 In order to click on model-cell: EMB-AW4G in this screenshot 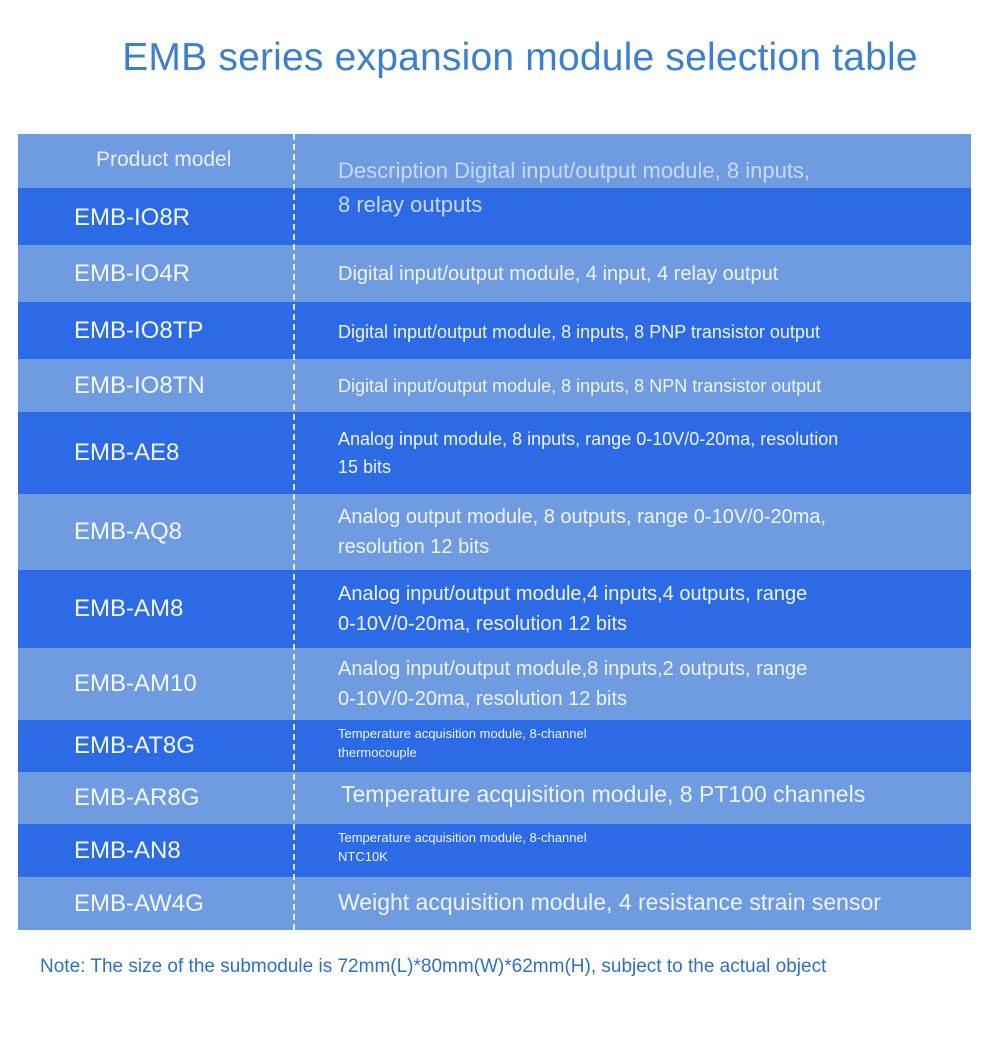, I will do `click(139, 903)`.